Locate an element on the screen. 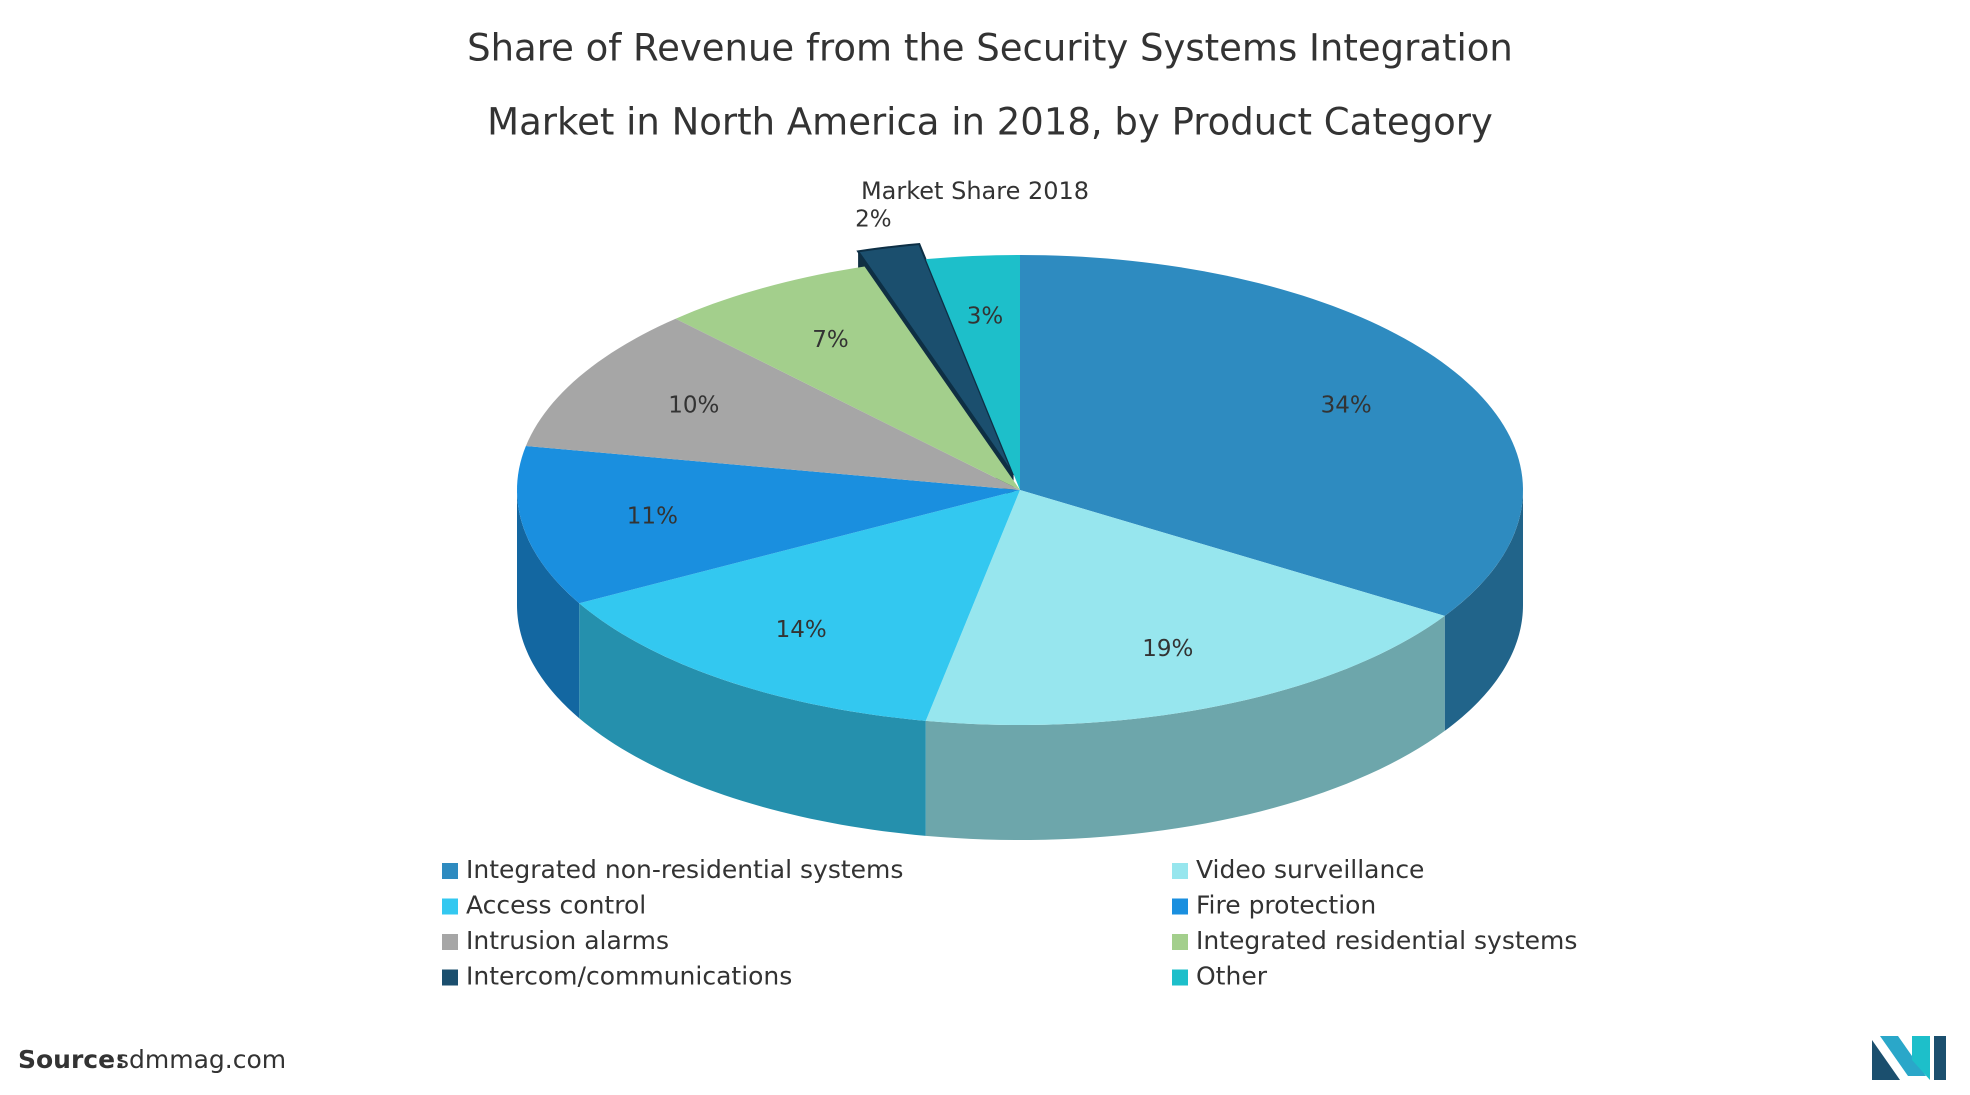 The height and width of the screenshot is (1095, 1970). legend-label: Video surveillance is located at coordinates (1310, 869).